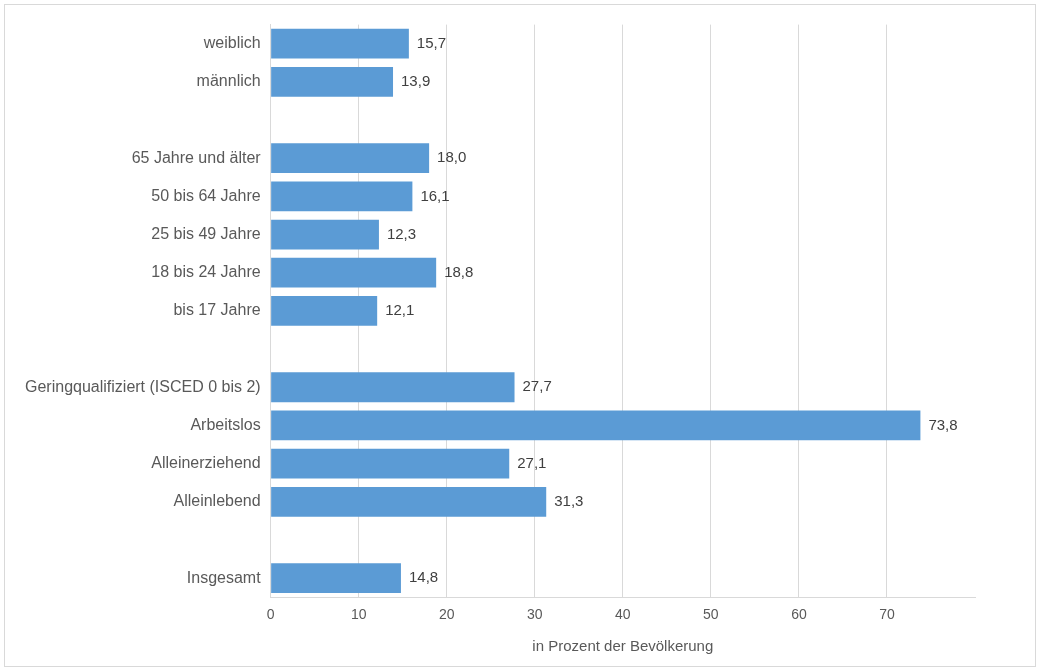 This screenshot has height=671, width=1040. What do you see at coordinates (532, 462) in the screenshot?
I see `data-label: 27,1` at bounding box center [532, 462].